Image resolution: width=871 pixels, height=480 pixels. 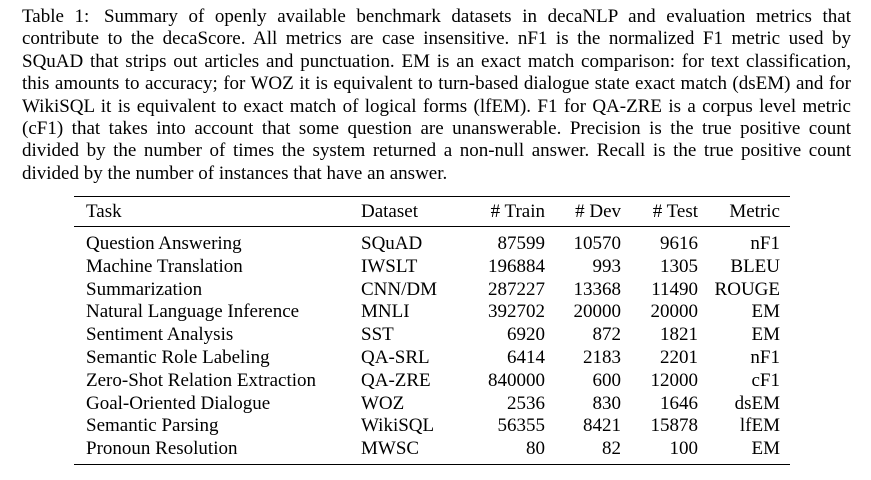 I want to click on test-count-cell: 15878, so click(x=674, y=426).